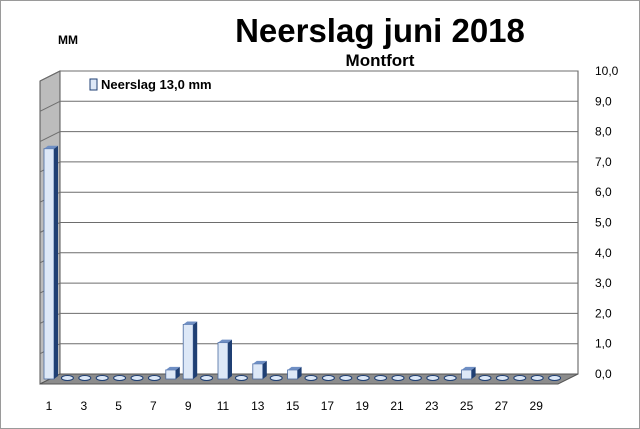  Describe the element at coordinates (223, 406) in the screenshot. I see `x-tick-label: 11` at that location.